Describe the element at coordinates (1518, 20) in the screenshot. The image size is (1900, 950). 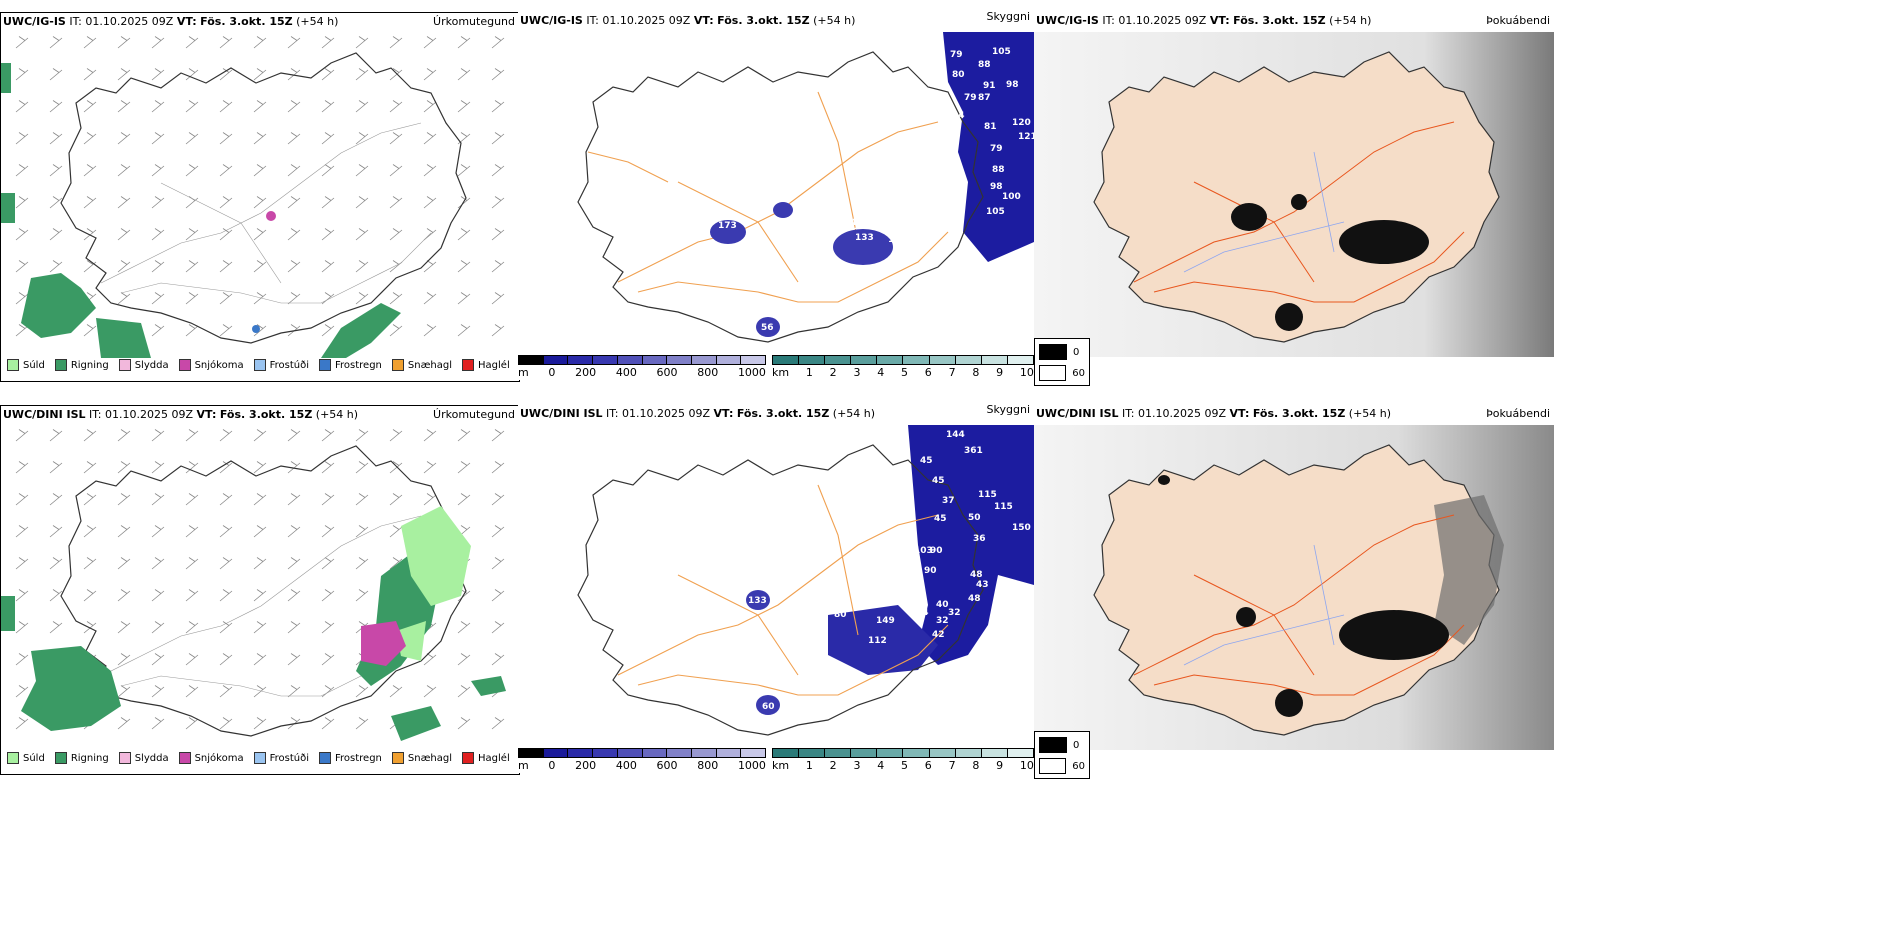
I see `product-type: Þokuábendi` at that location.